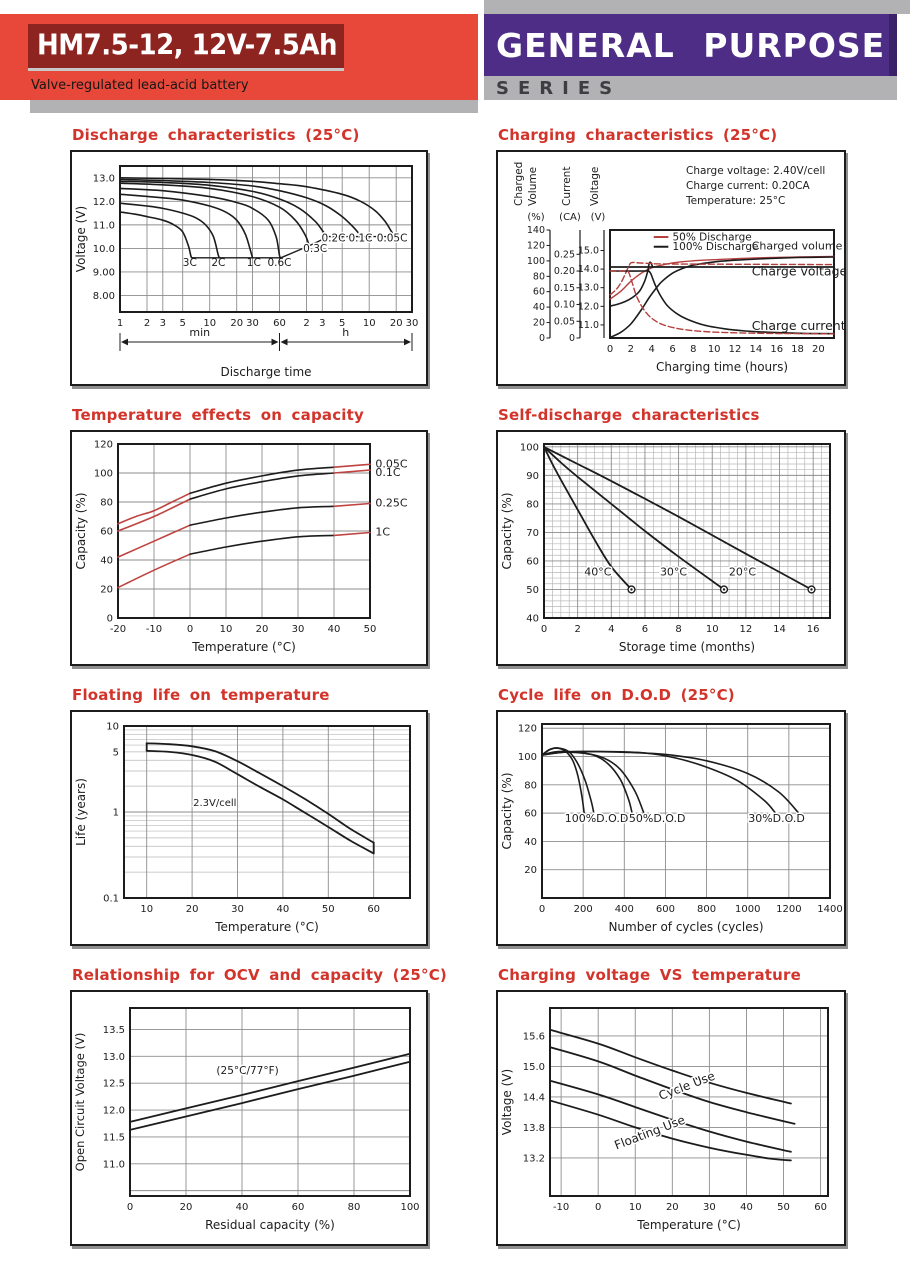  What do you see at coordinates (570, 217) in the screenshot?
I see `svg-text: (CA)` at bounding box center [570, 217].